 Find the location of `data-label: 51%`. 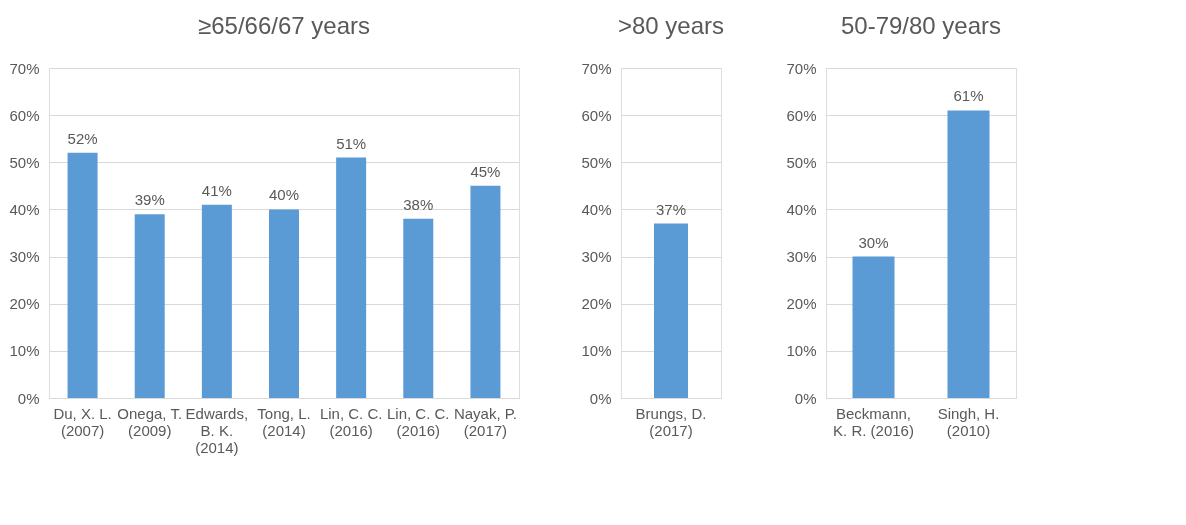

data-label: 51% is located at coordinates (351, 143).